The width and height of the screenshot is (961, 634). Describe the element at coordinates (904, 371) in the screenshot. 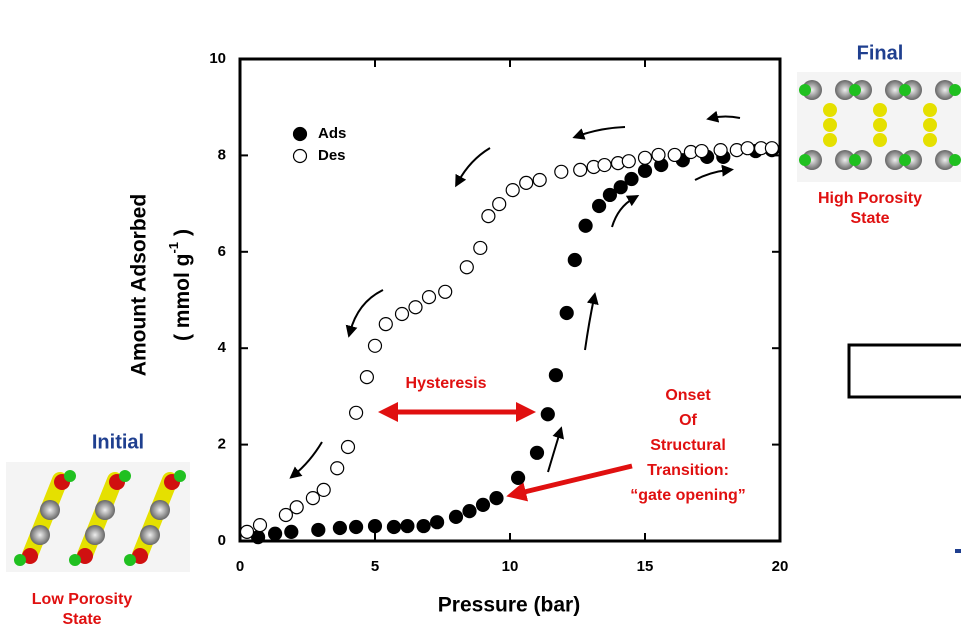

I see `box` at that location.